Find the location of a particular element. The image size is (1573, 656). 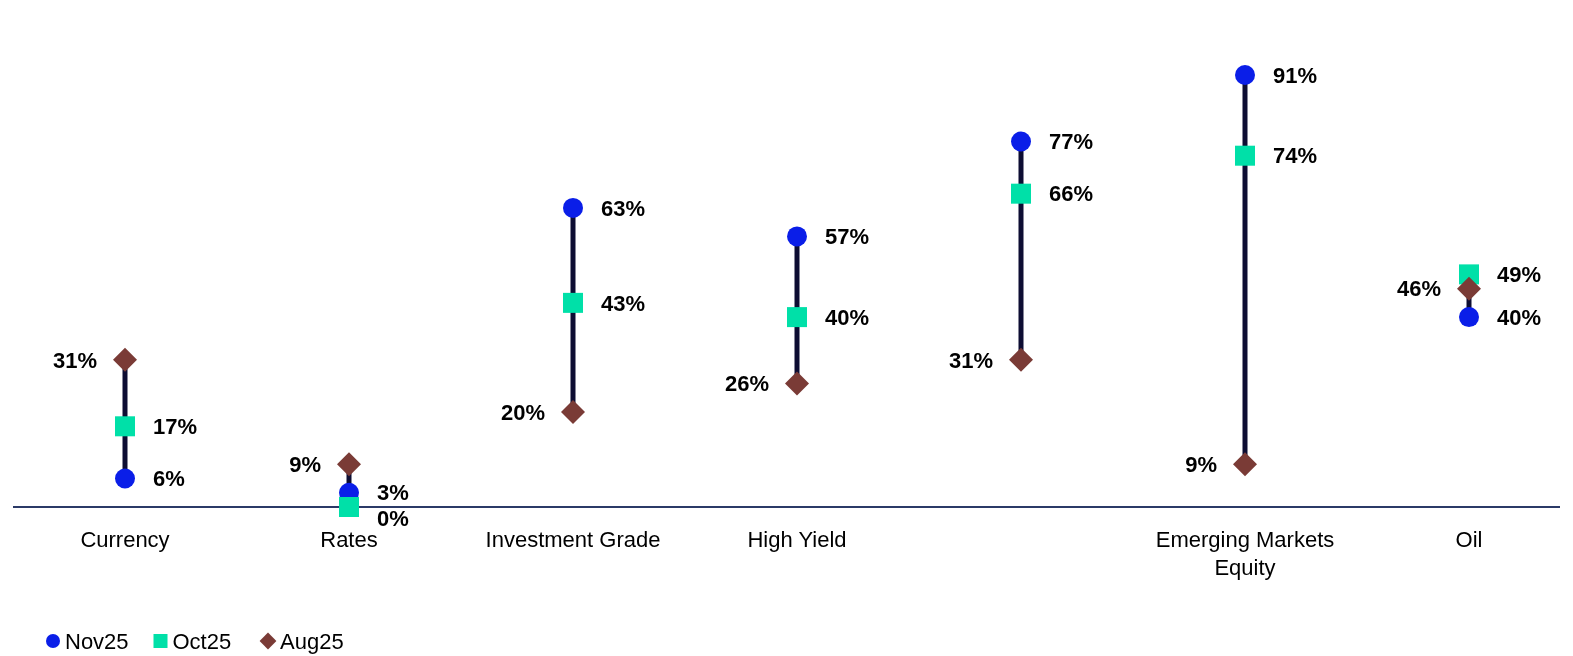

data-label: 63% is located at coordinates (623, 208).